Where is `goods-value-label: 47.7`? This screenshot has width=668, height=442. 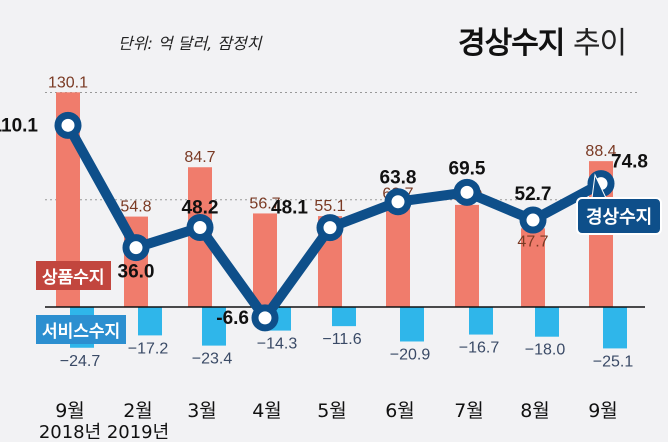
goods-value-label: 47.7 is located at coordinates (532, 241).